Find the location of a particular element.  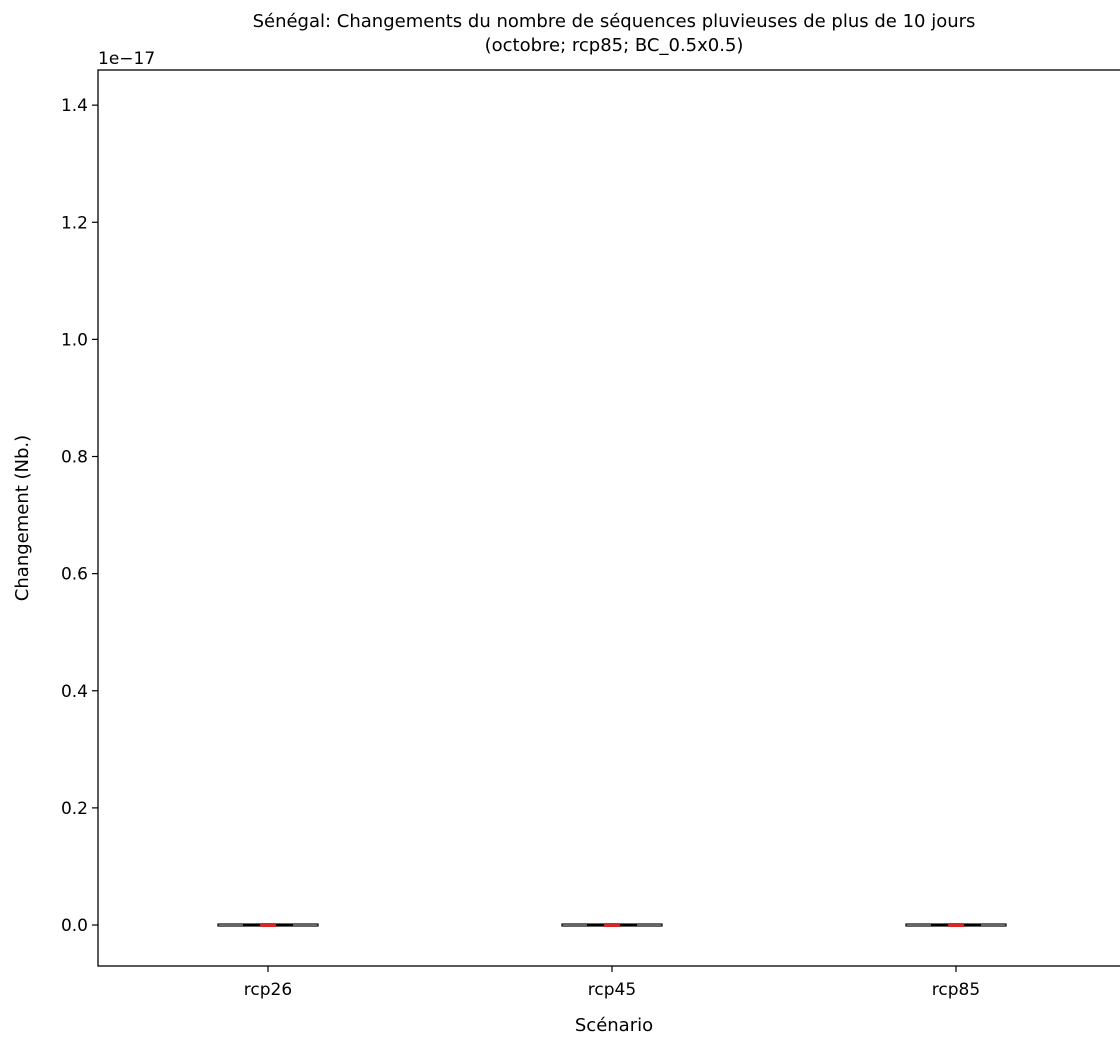

y-tick-label: 0.2 is located at coordinates (74, 809).